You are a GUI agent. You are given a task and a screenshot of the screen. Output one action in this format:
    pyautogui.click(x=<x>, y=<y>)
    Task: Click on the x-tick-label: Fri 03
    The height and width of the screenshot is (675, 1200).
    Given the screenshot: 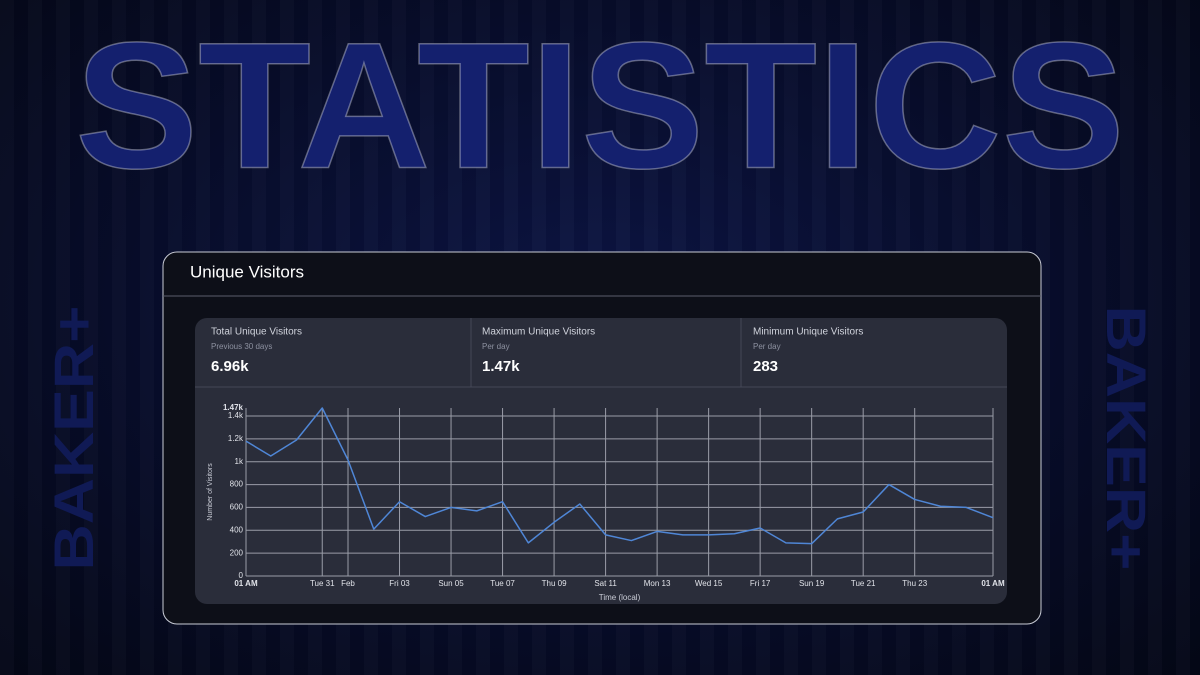 What is the action you would take?
    pyautogui.click(x=399, y=583)
    